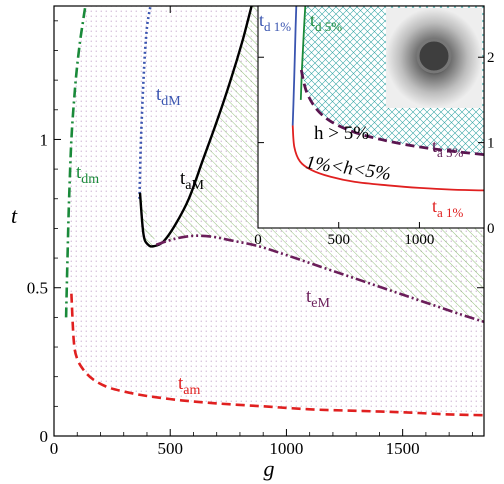  Describe the element at coordinates (168, 96) in the screenshot. I see `series-label-t-dM: tdM` at that location.